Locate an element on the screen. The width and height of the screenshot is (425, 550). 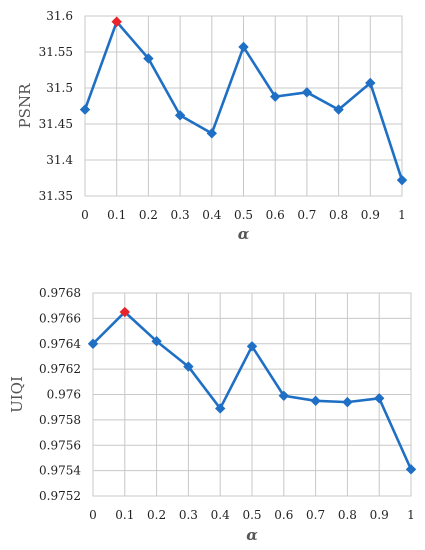
y-axis-label: PSNR is located at coordinates (25, 105).